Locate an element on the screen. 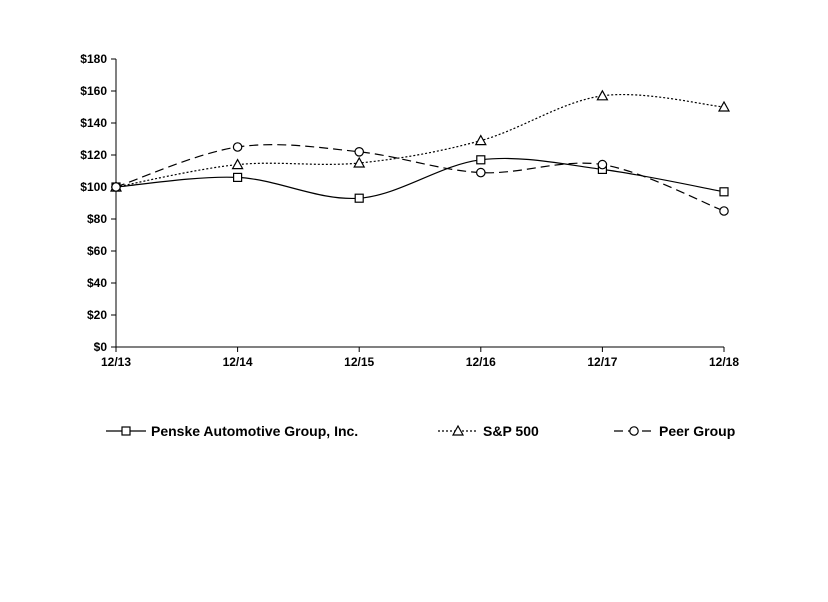 This screenshot has height=602, width=828. x-tick-label: 12/17 is located at coordinates (602, 362).